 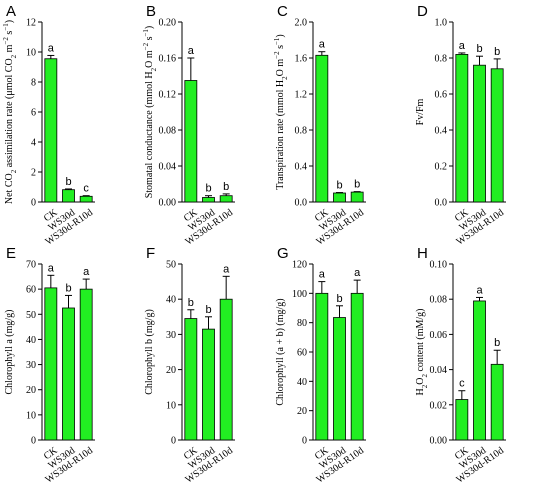 I want to click on y-tick-label: 12, so click(x=31, y=23).